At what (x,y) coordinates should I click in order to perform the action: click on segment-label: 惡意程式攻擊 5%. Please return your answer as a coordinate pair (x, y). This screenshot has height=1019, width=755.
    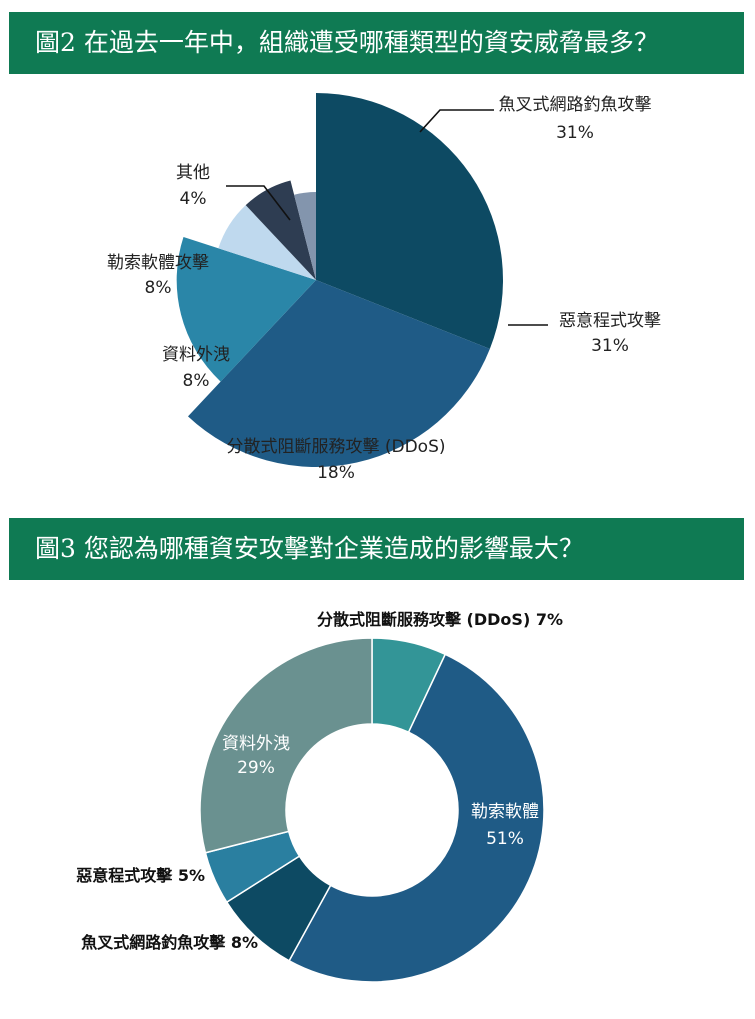
    Looking at the image, I should click on (140, 875).